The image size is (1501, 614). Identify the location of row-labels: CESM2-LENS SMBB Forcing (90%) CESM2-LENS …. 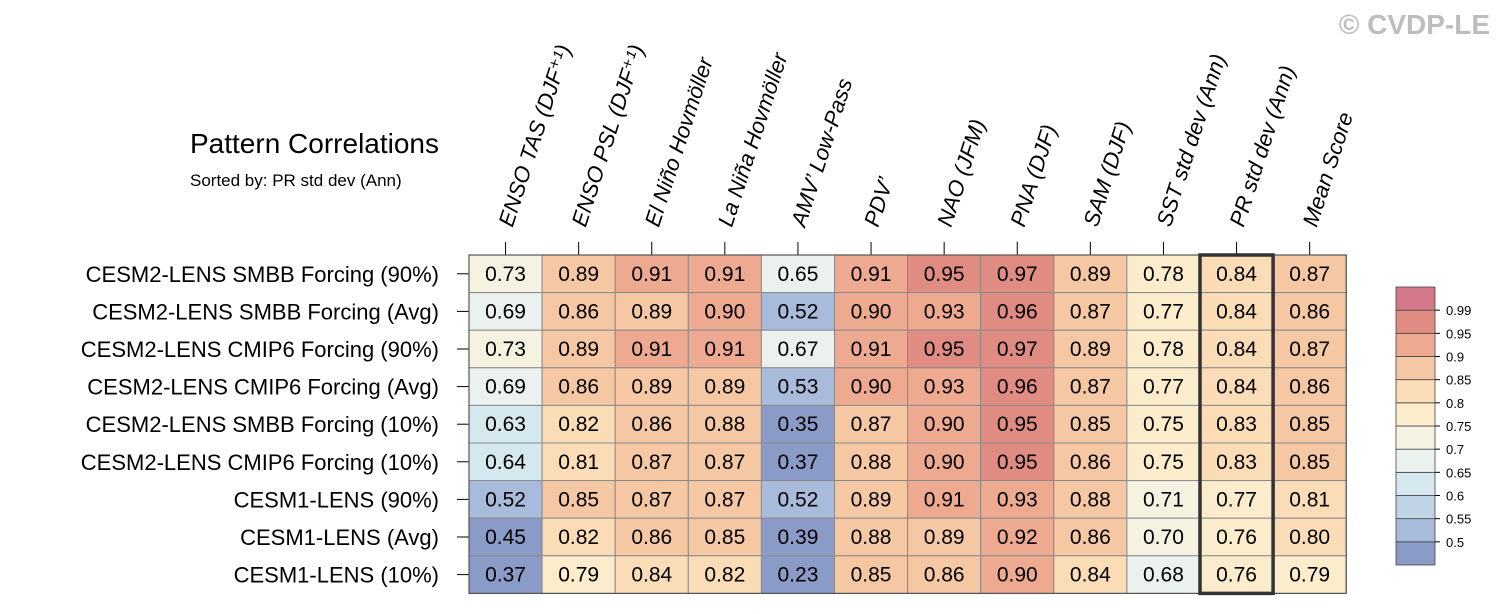
(275, 425).